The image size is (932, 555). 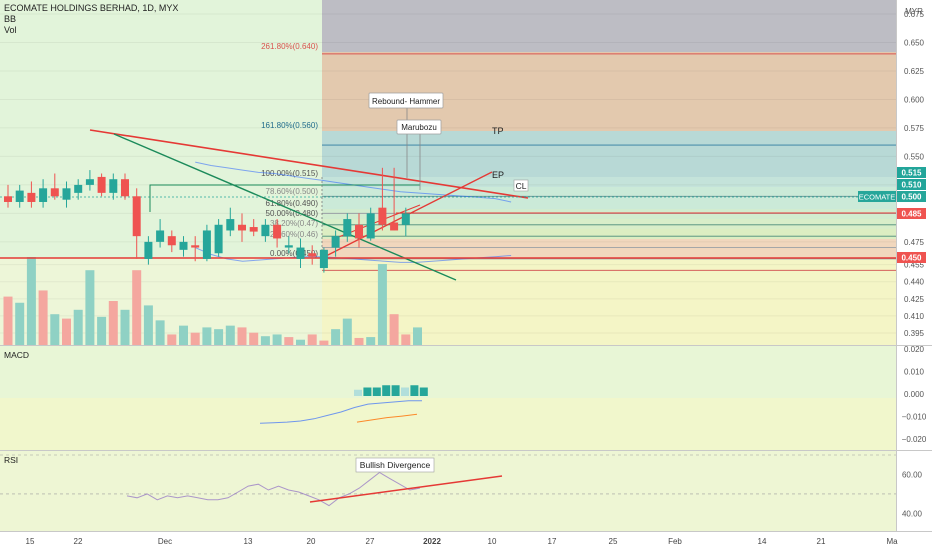 I want to click on last-price-badge: 0.500, so click(x=911, y=197).